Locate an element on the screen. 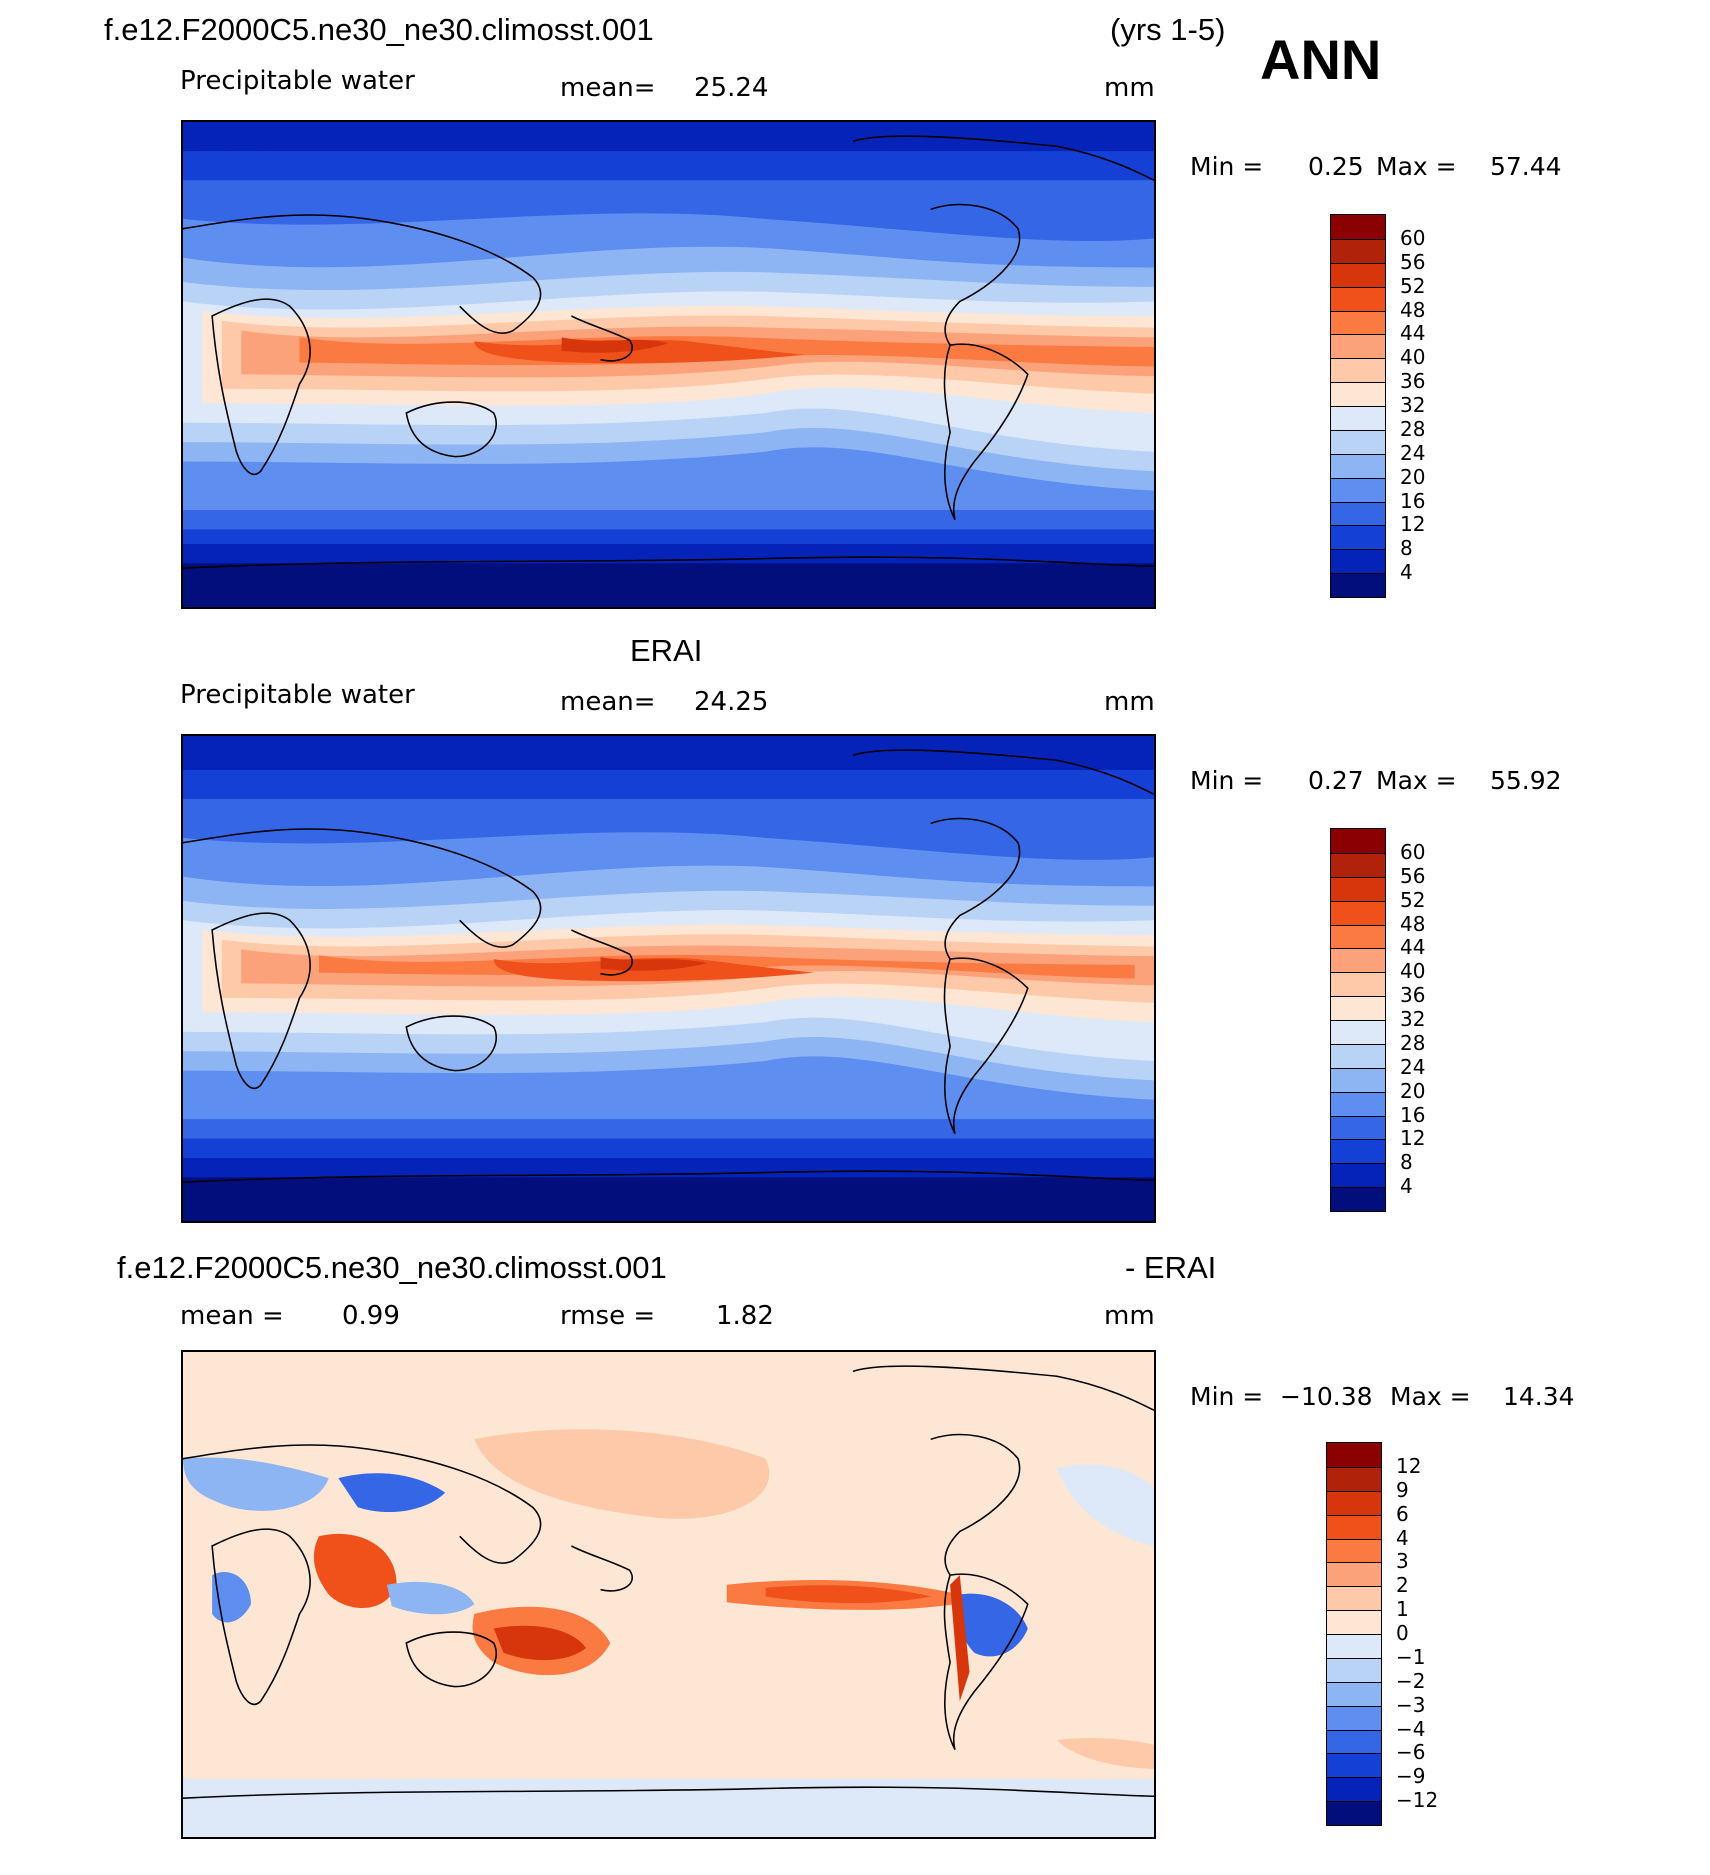 Image resolution: width=1710 pixels, height=1875 pixels. colorbar-tick-label: −12 is located at coordinates (1417, 1800).